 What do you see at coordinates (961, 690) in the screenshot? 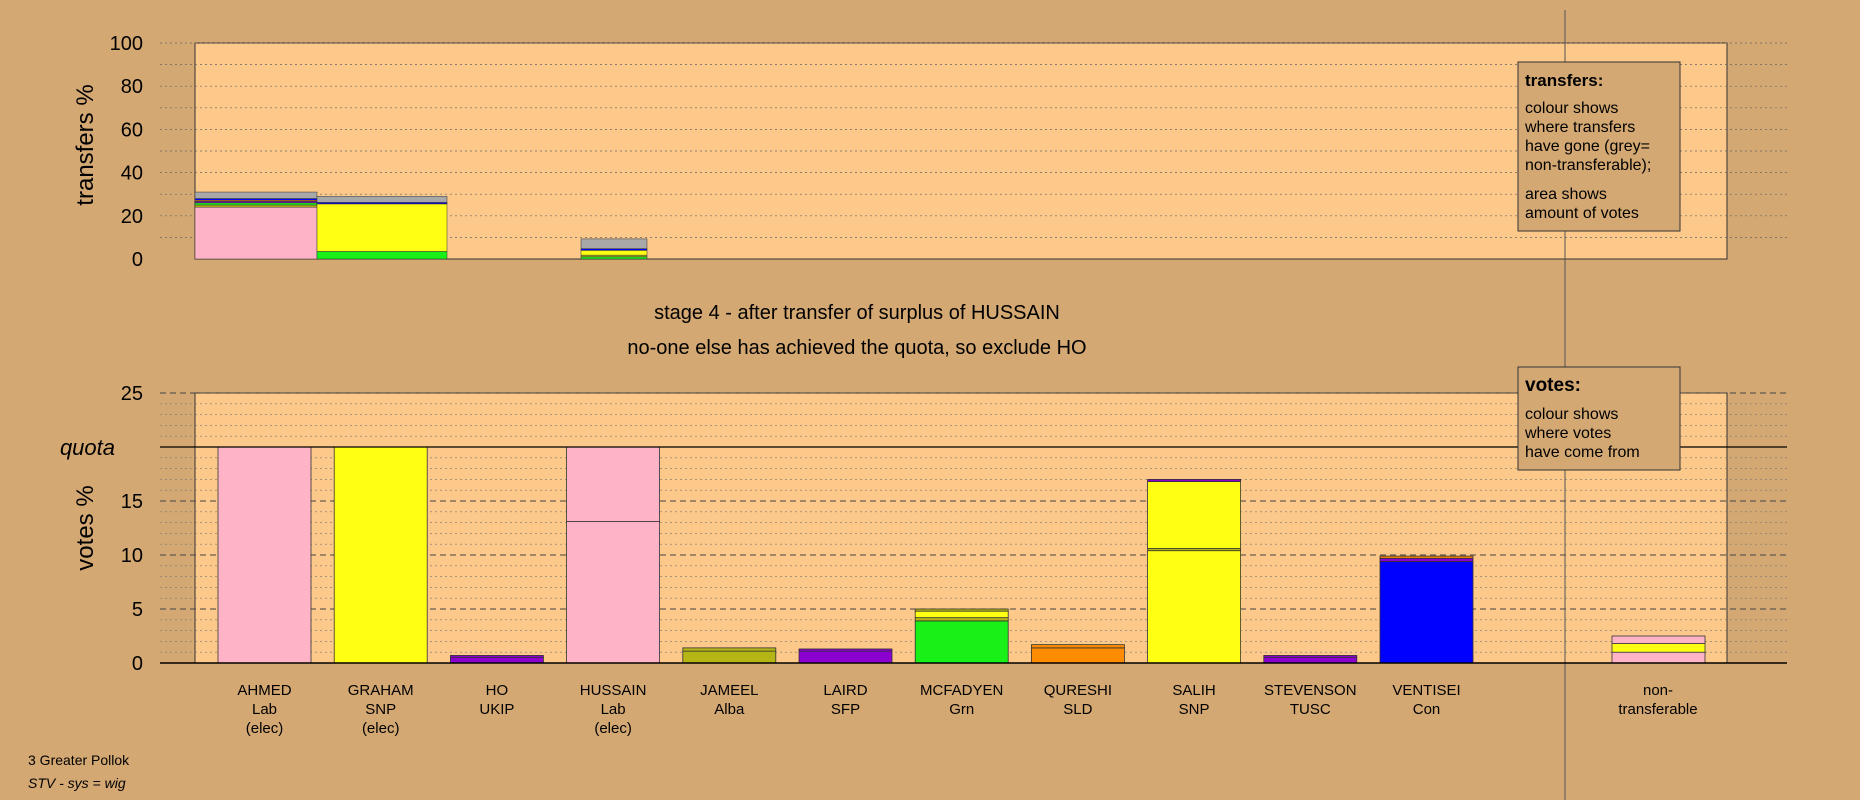
I see `candidate-name: MCFADYEN` at bounding box center [961, 690].